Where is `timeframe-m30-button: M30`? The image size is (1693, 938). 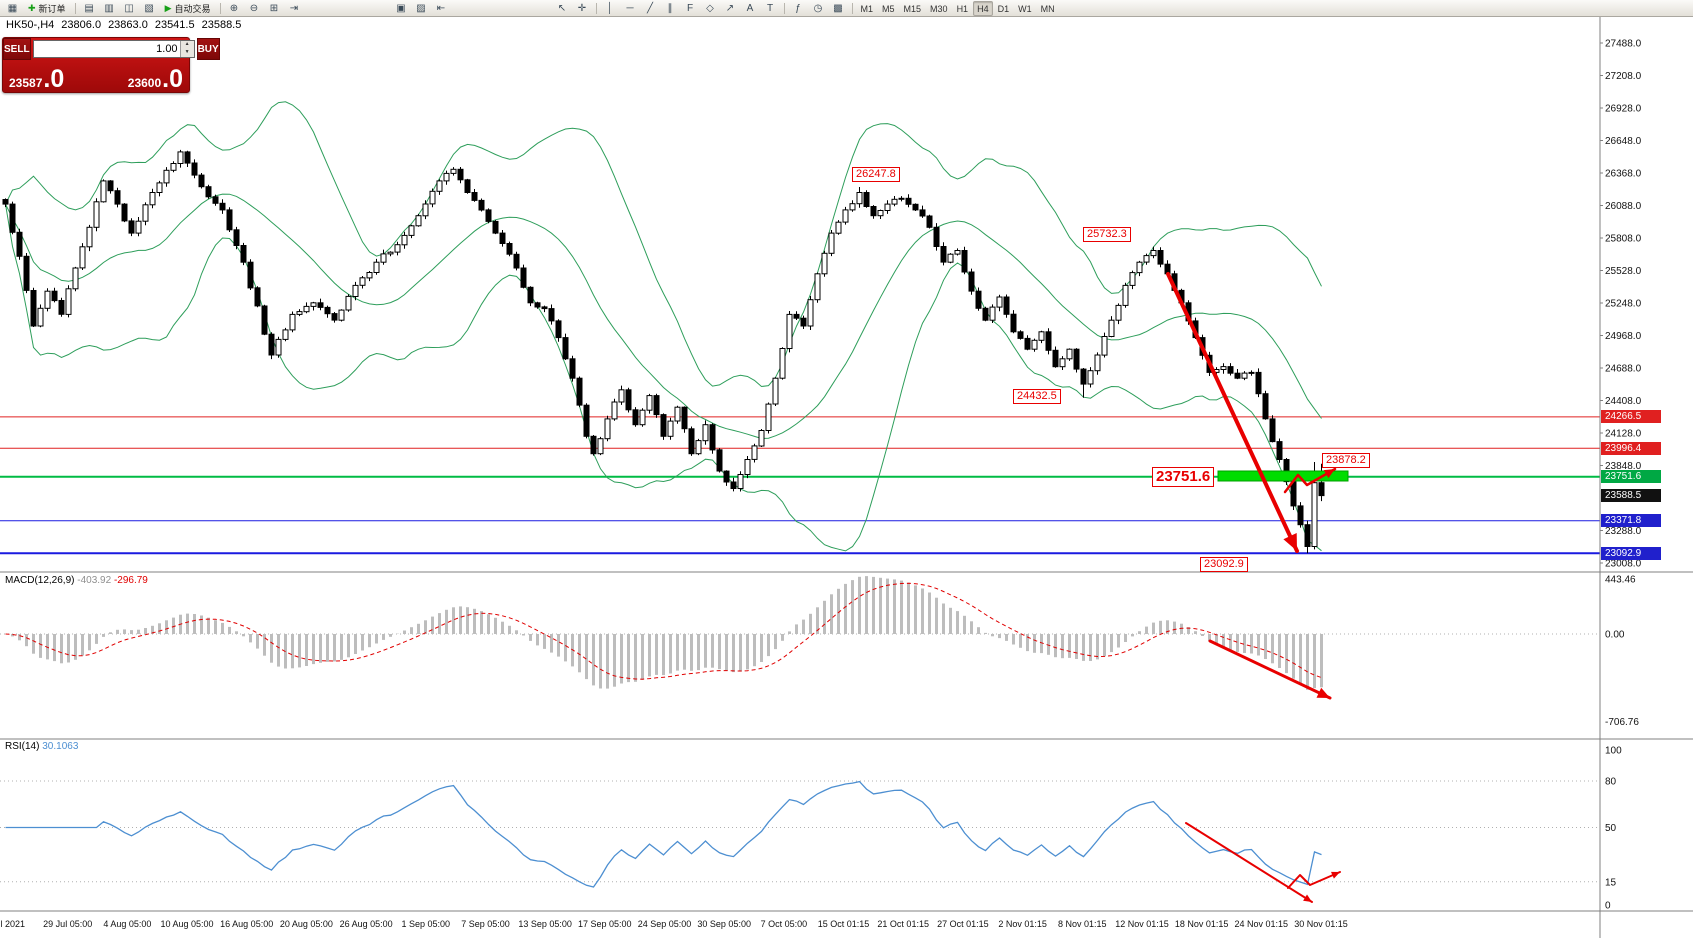 timeframe-m30-button: M30 is located at coordinates (939, 8).